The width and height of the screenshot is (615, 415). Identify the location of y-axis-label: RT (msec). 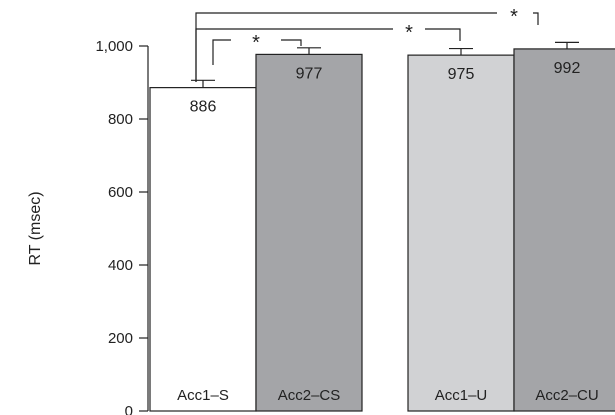
(35, 228).